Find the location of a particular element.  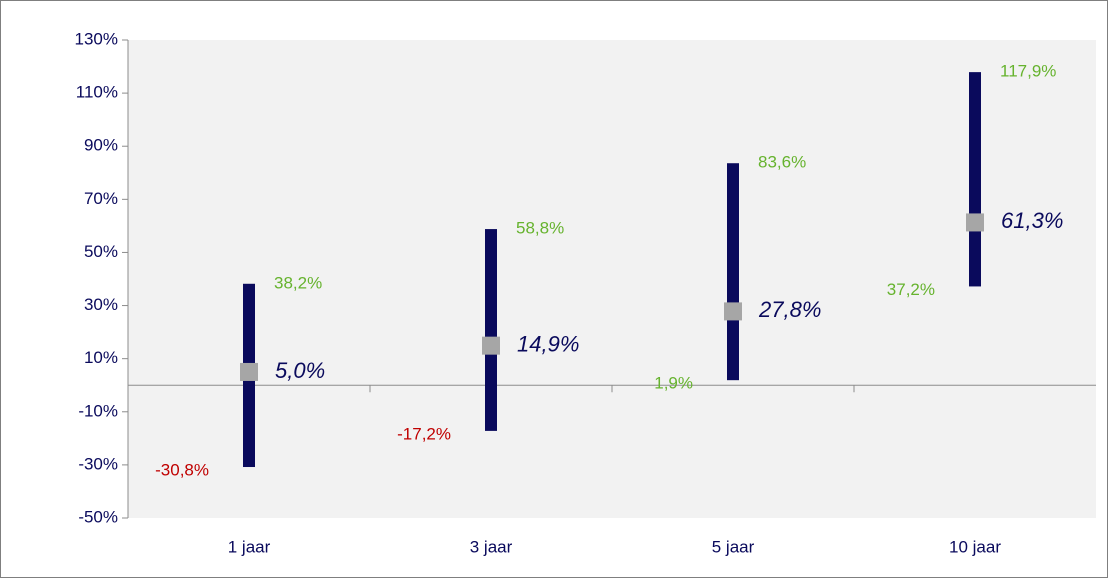

y-tick-label: 90% is located at coordinates (101, 145).